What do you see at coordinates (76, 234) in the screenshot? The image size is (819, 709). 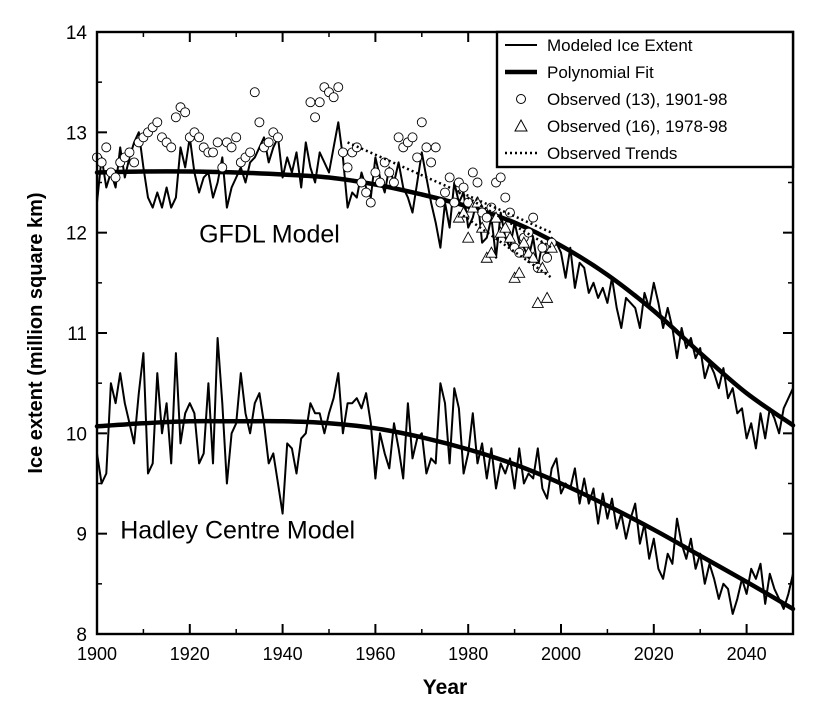 I see `y-tick-label: 12` at bounding box center [76, 234].